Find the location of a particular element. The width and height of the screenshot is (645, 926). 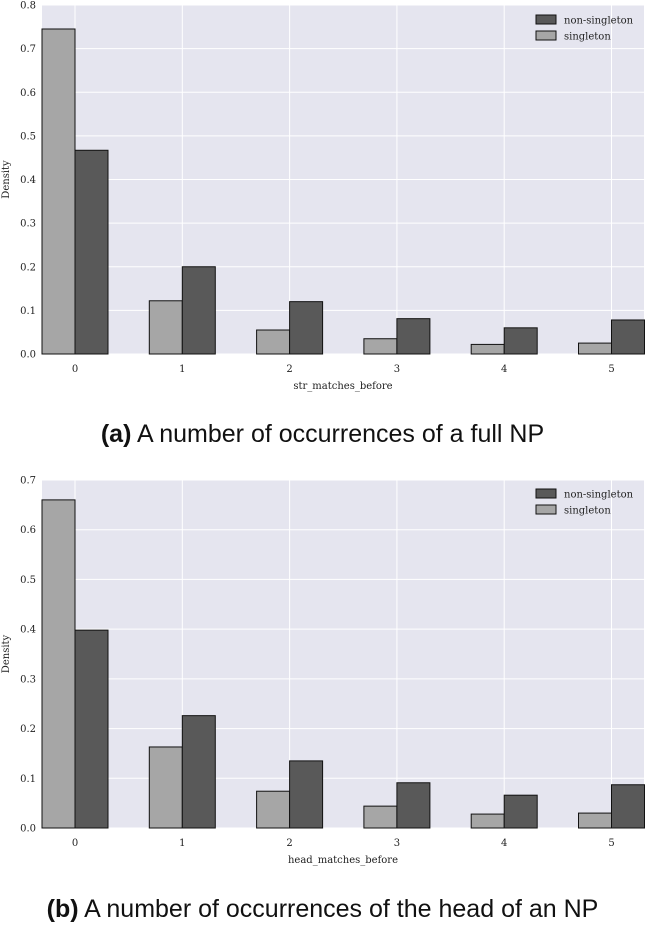

x-axis-label: str_matches_before is located at coordinates (342, 386).